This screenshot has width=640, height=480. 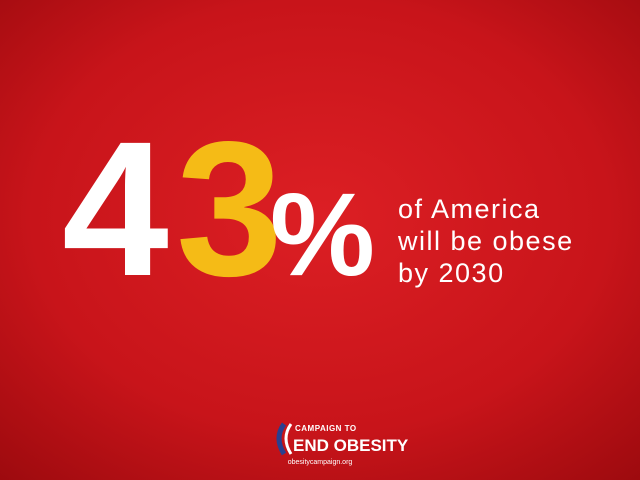 I want to click on headline-percent: %, so click(x=322, y=235).